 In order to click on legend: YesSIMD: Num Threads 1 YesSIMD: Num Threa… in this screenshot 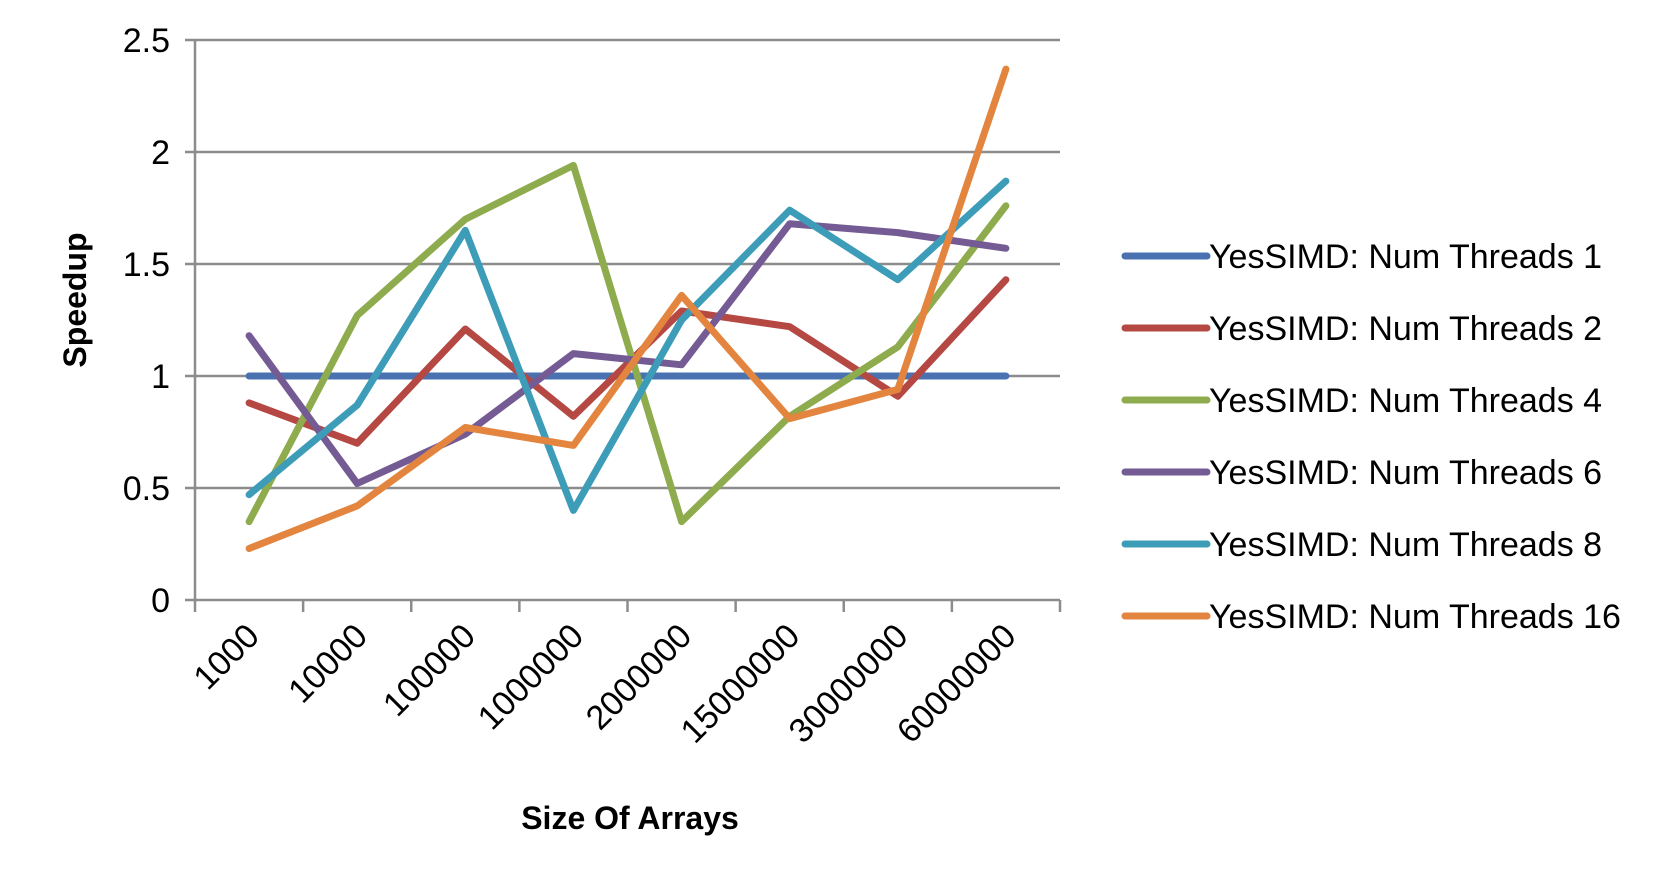, I will do `click(1371, 437)`.